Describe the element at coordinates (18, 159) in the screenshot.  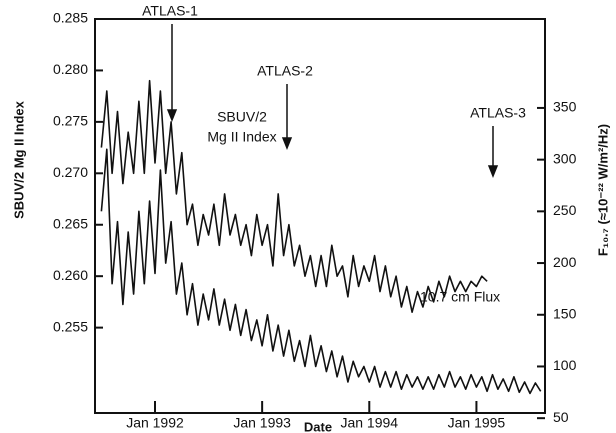
I see `y-axis-label: SBUV/2 Mg II Index` at that location.